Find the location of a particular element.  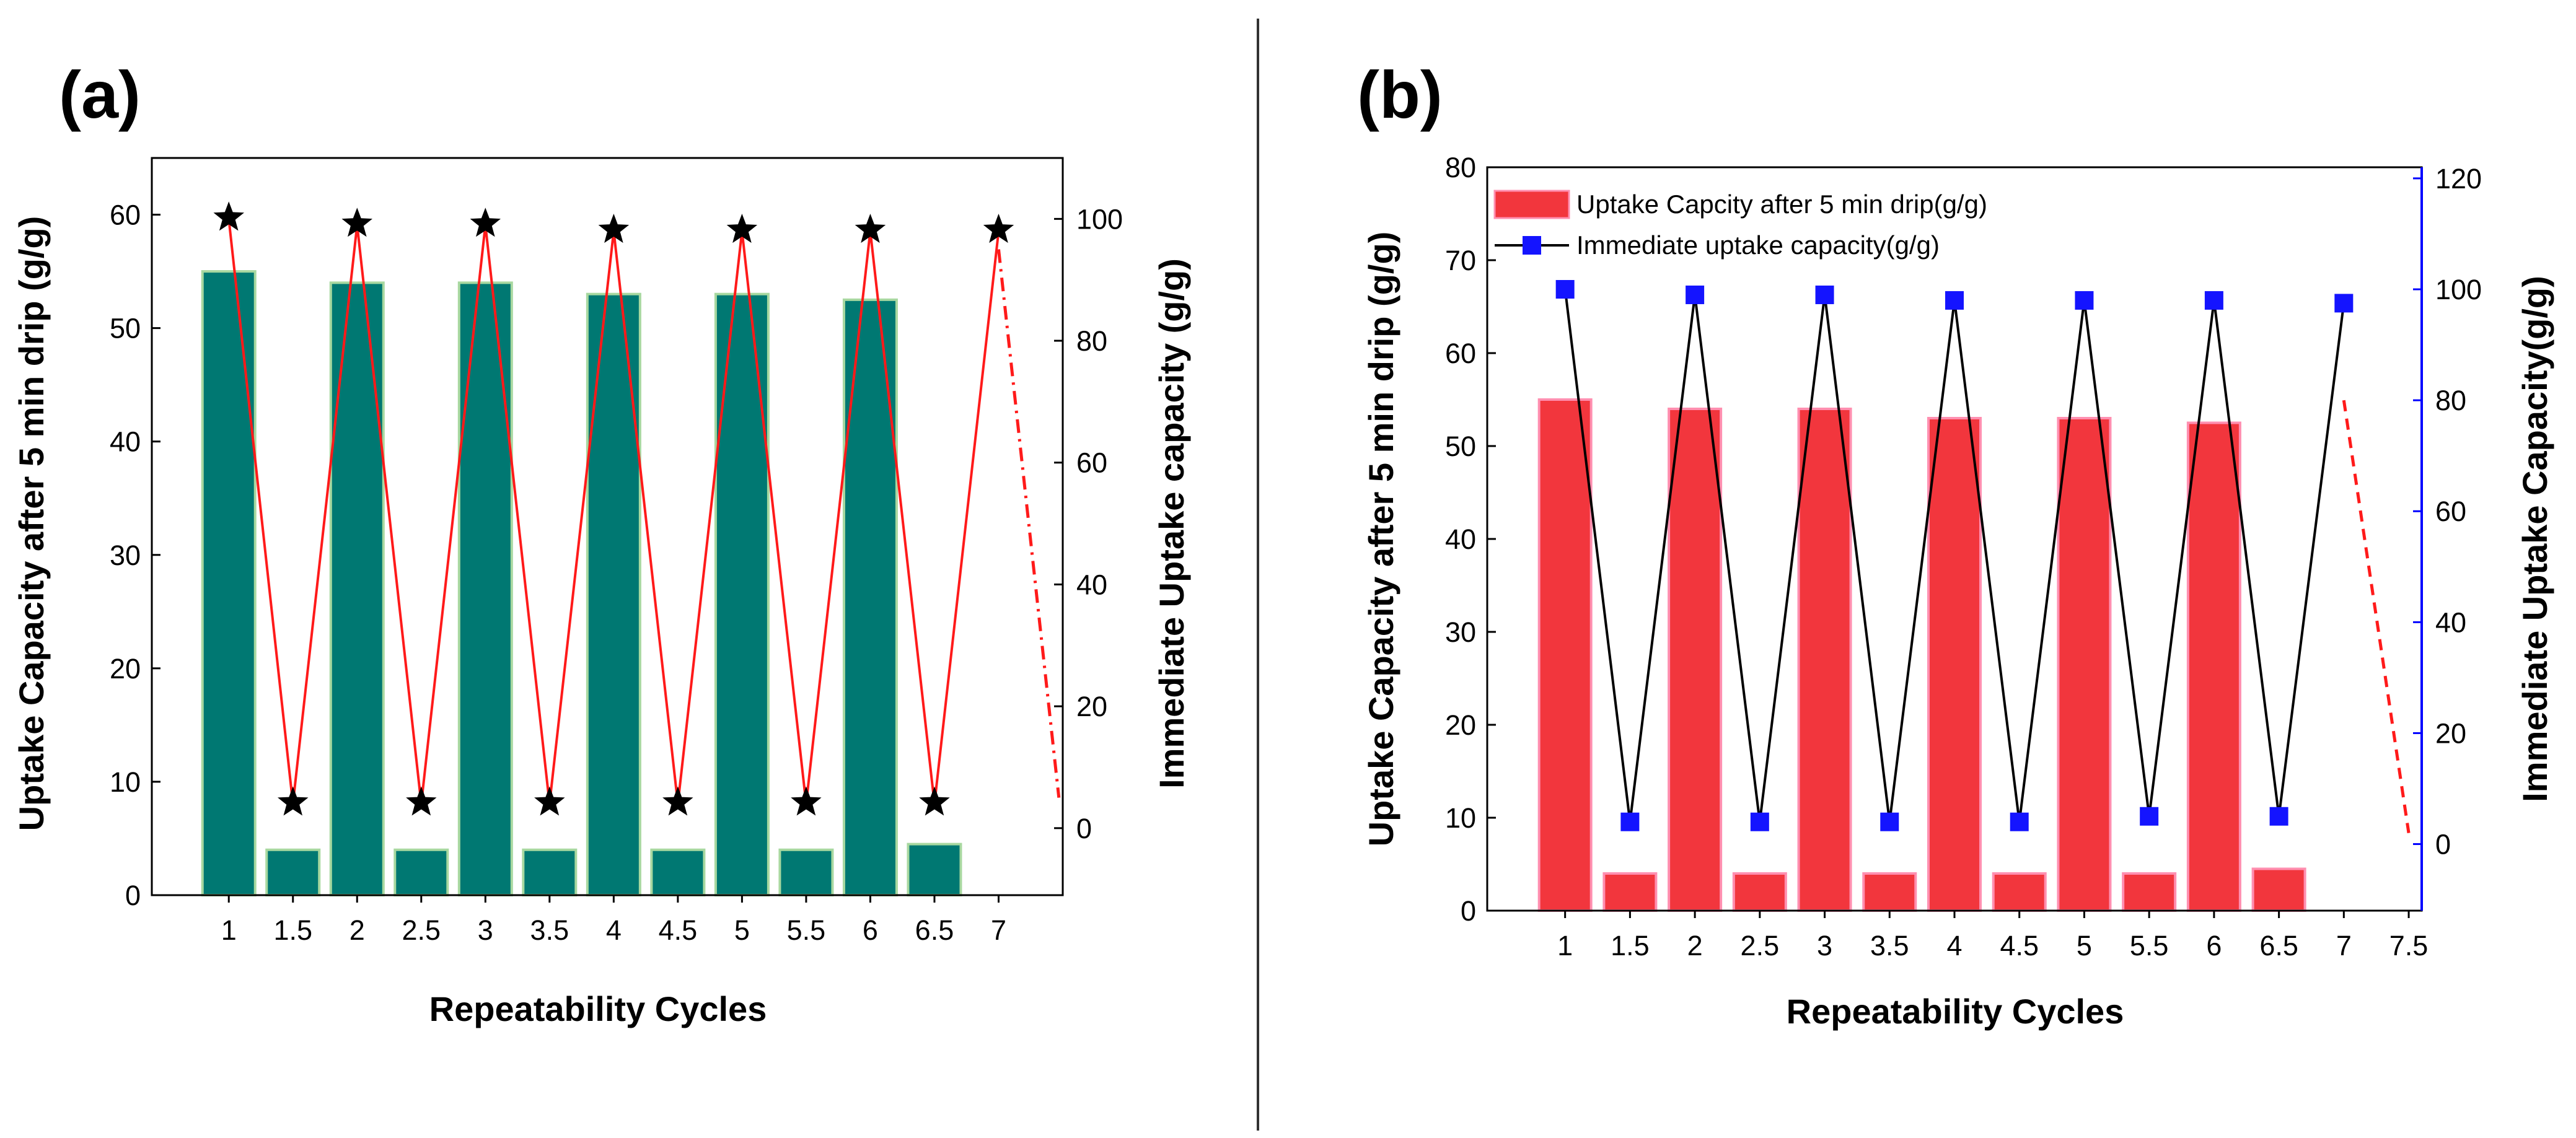

panel-a-xtick-label-5: 5 is located at coordinates (742, 930).